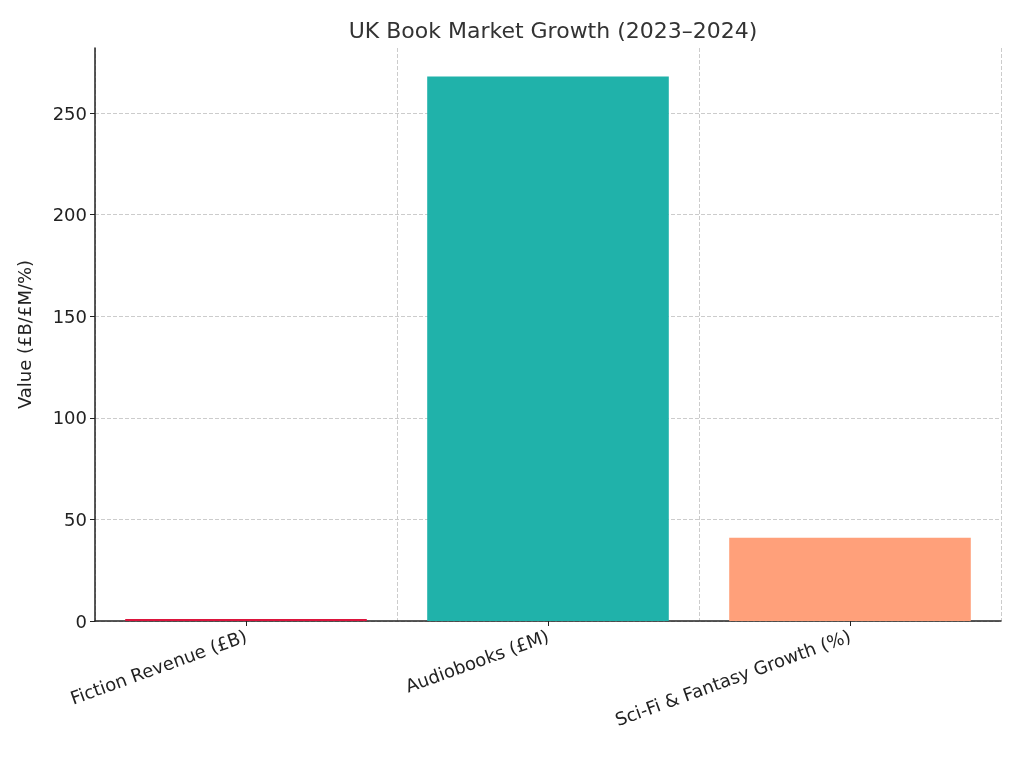  Describe the element at coordinates (69, 113) in the screenshot. I see `y-tick-label: 250` at that location.